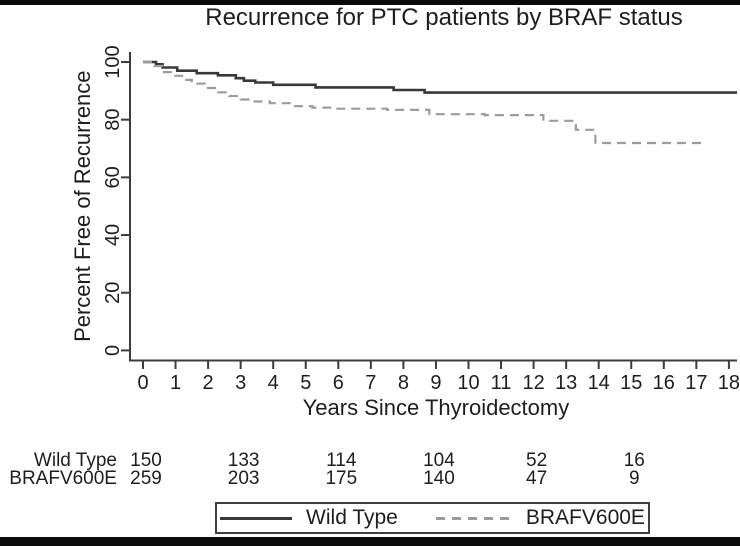 The width and height of the screenshot is (740, 546). What do you see at coordinates (175, 383) in the screenshot?
I see `x-tick-label: 1` at bounding box center [175, 383].